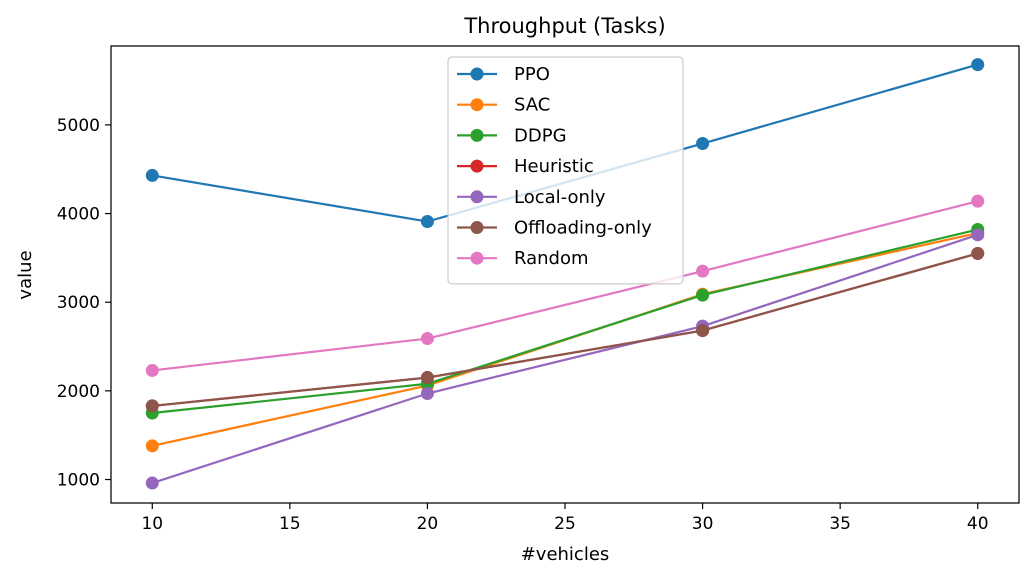  I want to click on data-point-ddpg, so click(703, 295).